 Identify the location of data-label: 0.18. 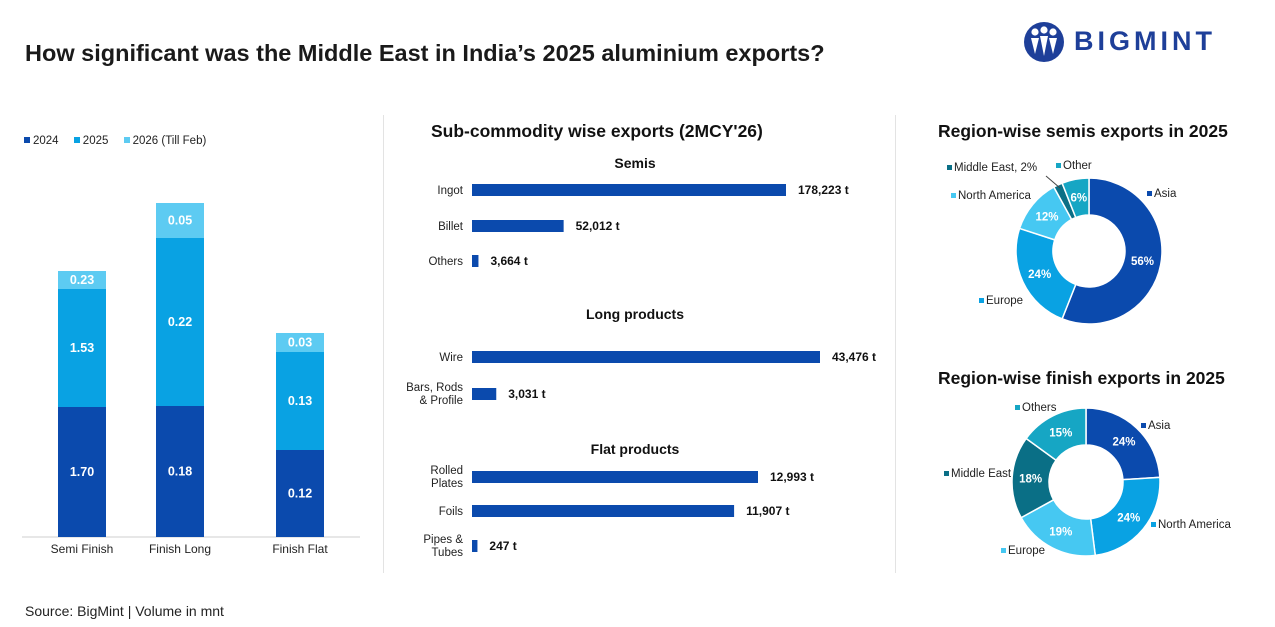
(180, 472).